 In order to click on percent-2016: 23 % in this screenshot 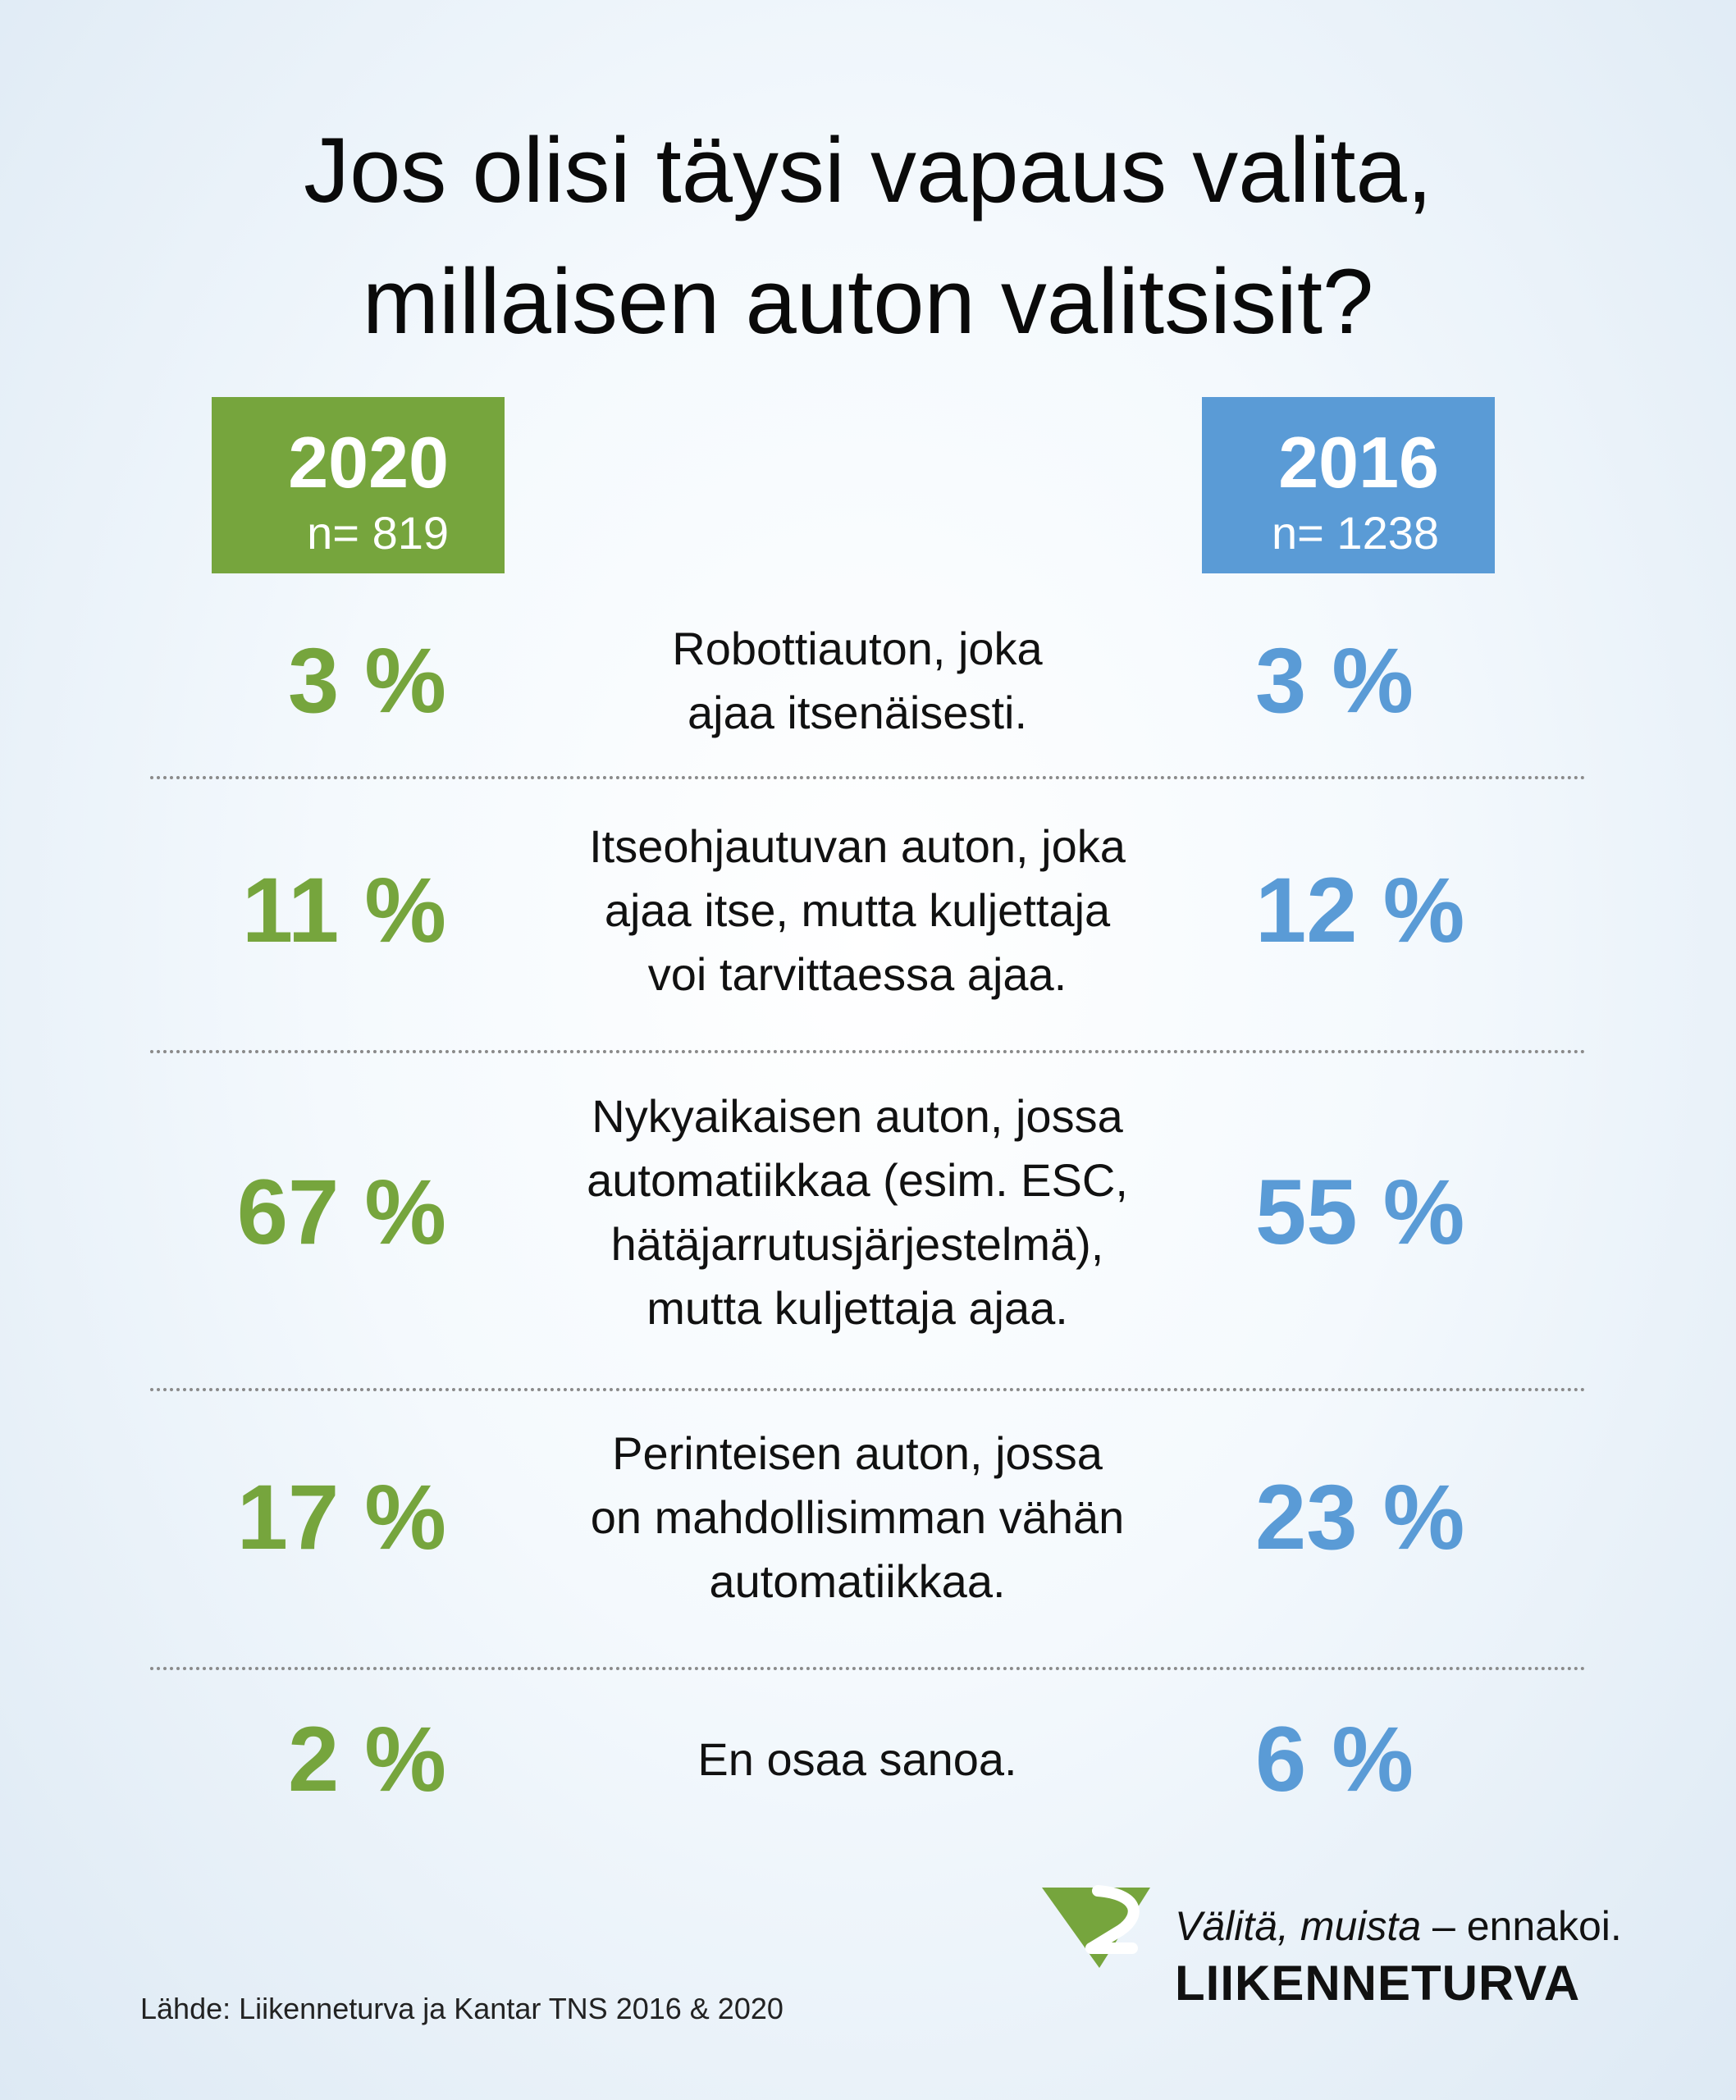, I will do `click(1360, 1517)`.